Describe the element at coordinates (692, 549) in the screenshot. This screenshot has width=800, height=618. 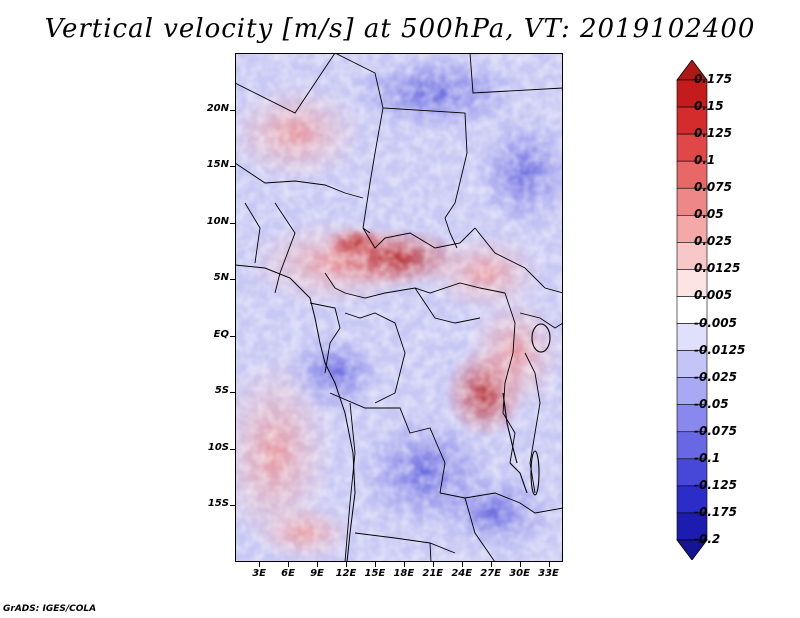
I see `colorbar-min-arrow` at that location.